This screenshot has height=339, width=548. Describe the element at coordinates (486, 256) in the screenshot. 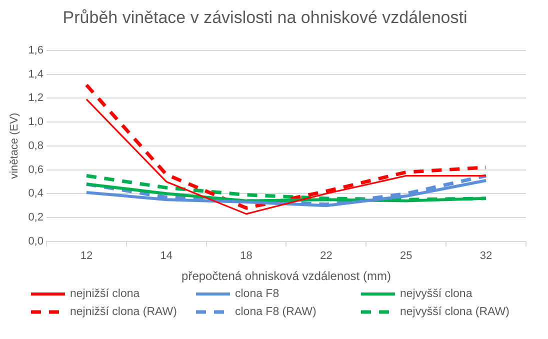

I see `x-tick-label: 32` at that location.